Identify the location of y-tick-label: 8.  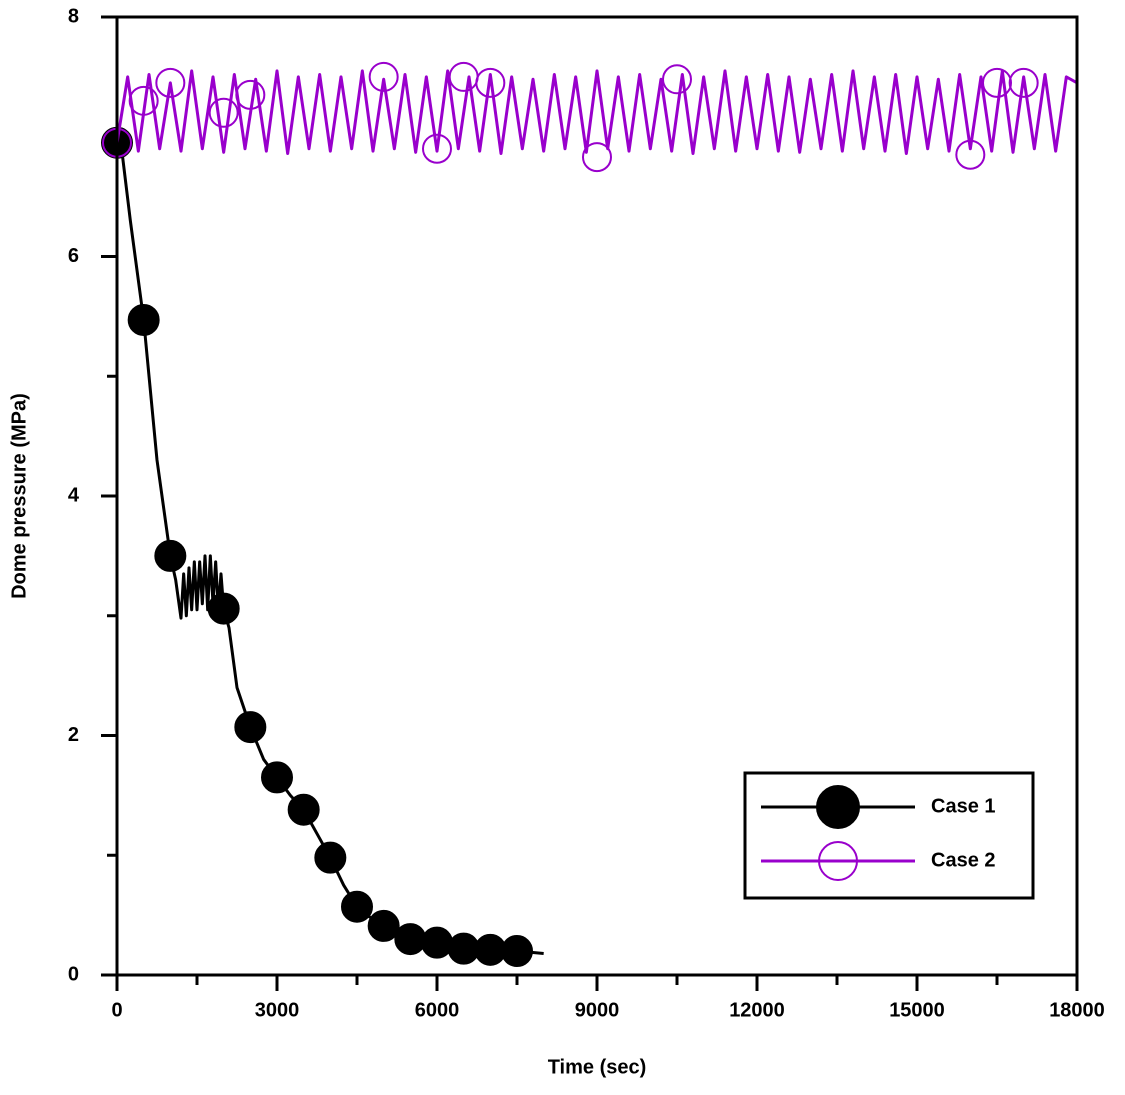
(73, 16).